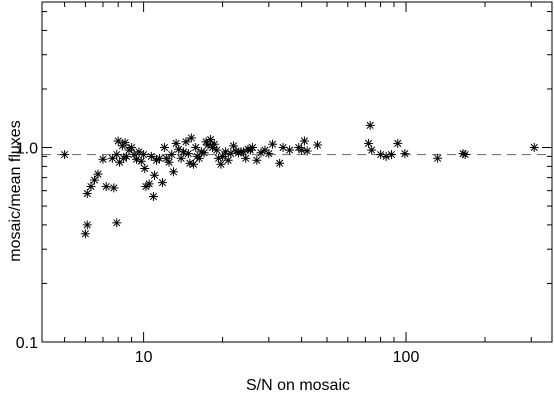 The image size is (554, 400). Describe the element at coordinates (144, 357) in the screenshot. I see `x-tick-label-10: 10` at that location.